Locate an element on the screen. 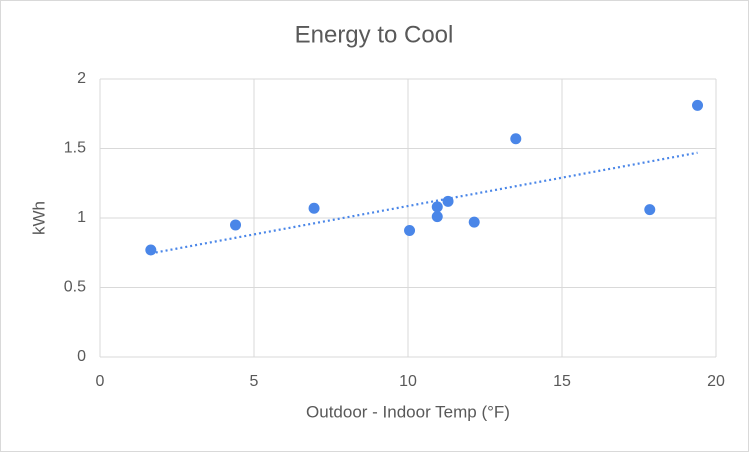 The height and width of the screenshot is (452, 749). x-tick-label: 20 is located at coordinates (716, 381).